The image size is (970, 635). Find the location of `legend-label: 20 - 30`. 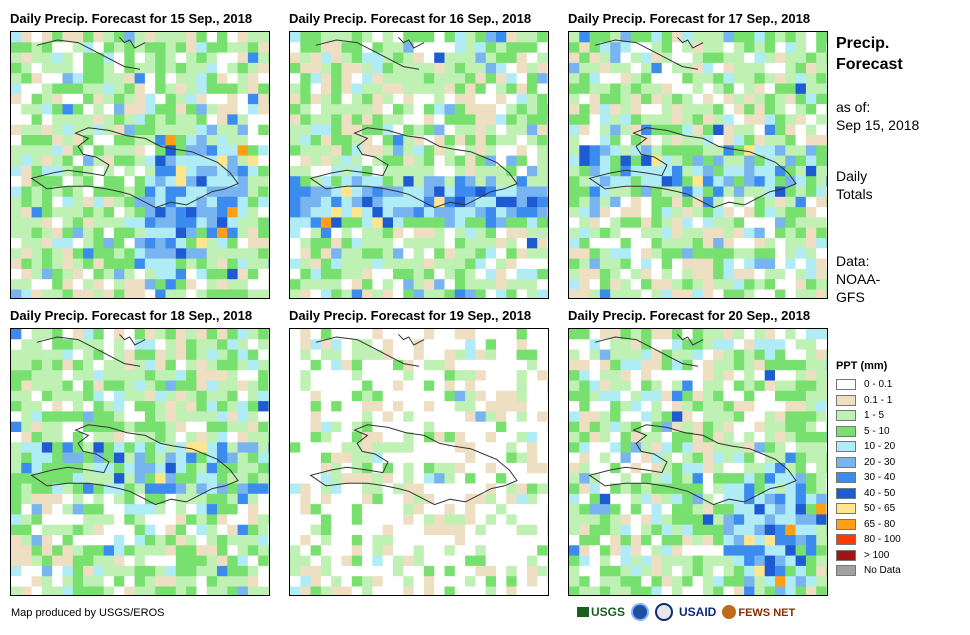

legend-label: 20 - 30 is located at coordinates (880, 462).